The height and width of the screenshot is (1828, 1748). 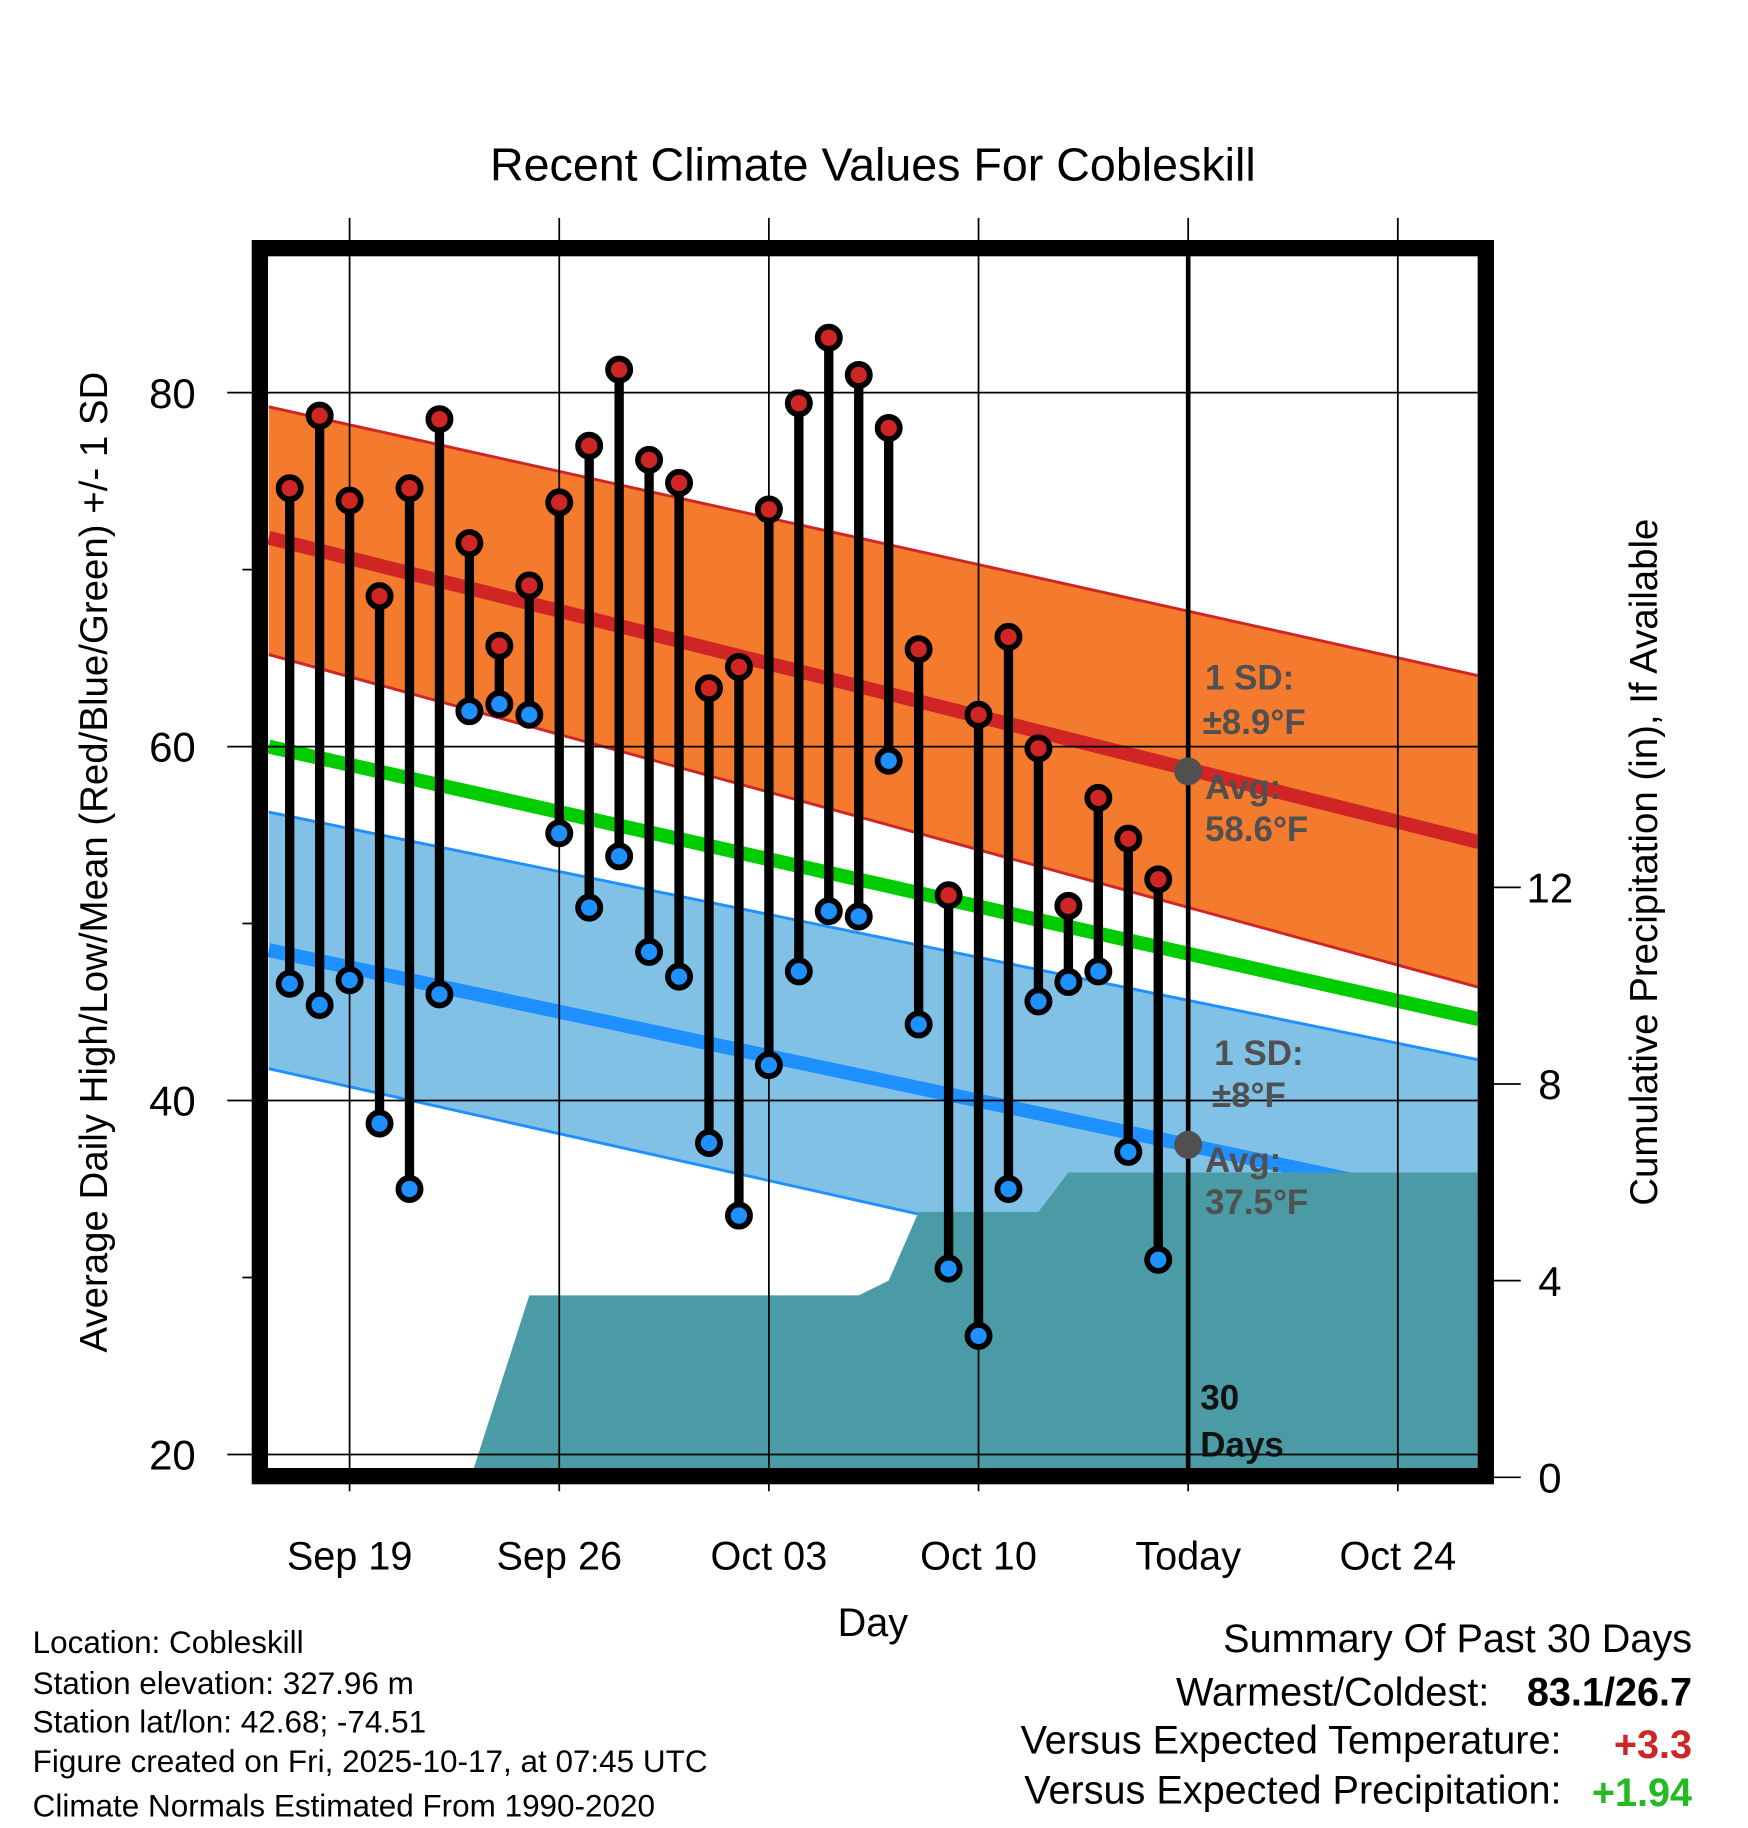 I want to click on y2-tick-label: 0, so click(x=1549, y=1477).